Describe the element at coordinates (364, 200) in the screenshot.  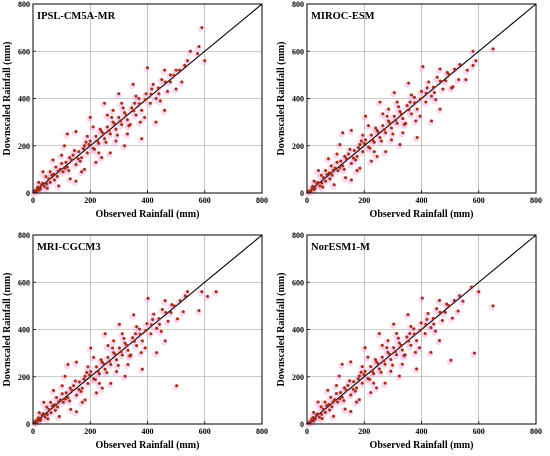
I see `x-tick-label: 200` at that location.